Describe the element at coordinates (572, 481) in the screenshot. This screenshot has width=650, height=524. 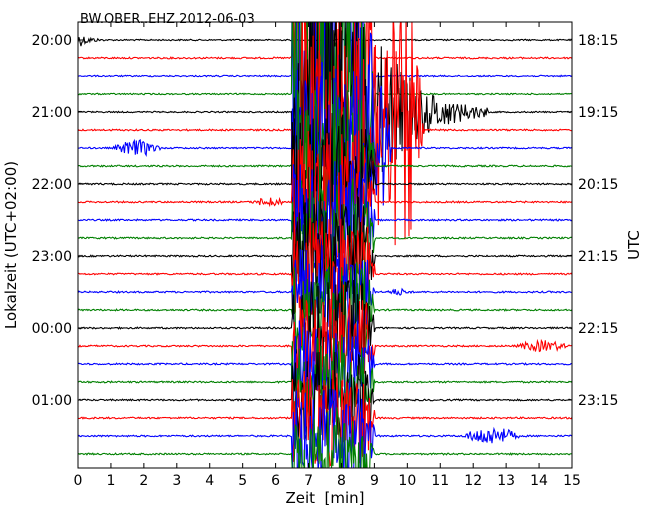
I see `x-tick-label: 15` at that location.